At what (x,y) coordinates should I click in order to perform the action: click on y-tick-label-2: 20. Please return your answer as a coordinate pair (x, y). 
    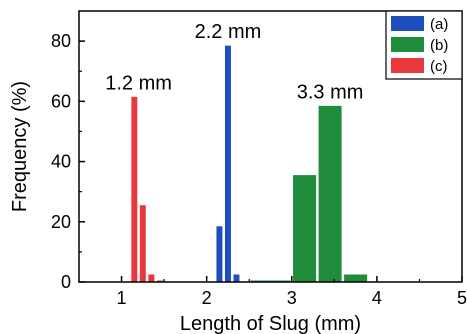
    Looking at the image, I should click on (61, 222).